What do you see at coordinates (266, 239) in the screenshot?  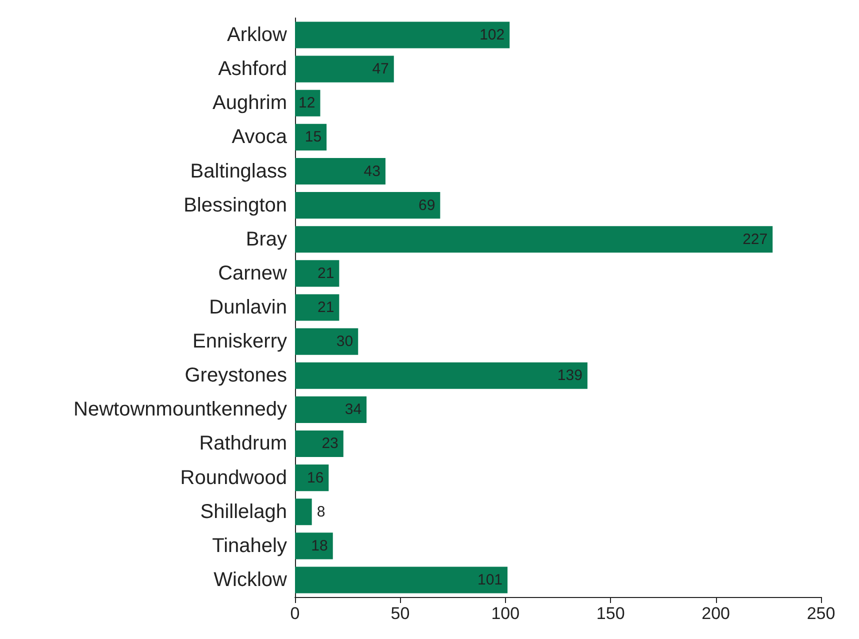 I see `y-tick-label: Bray` at bounding box center [266, 239].